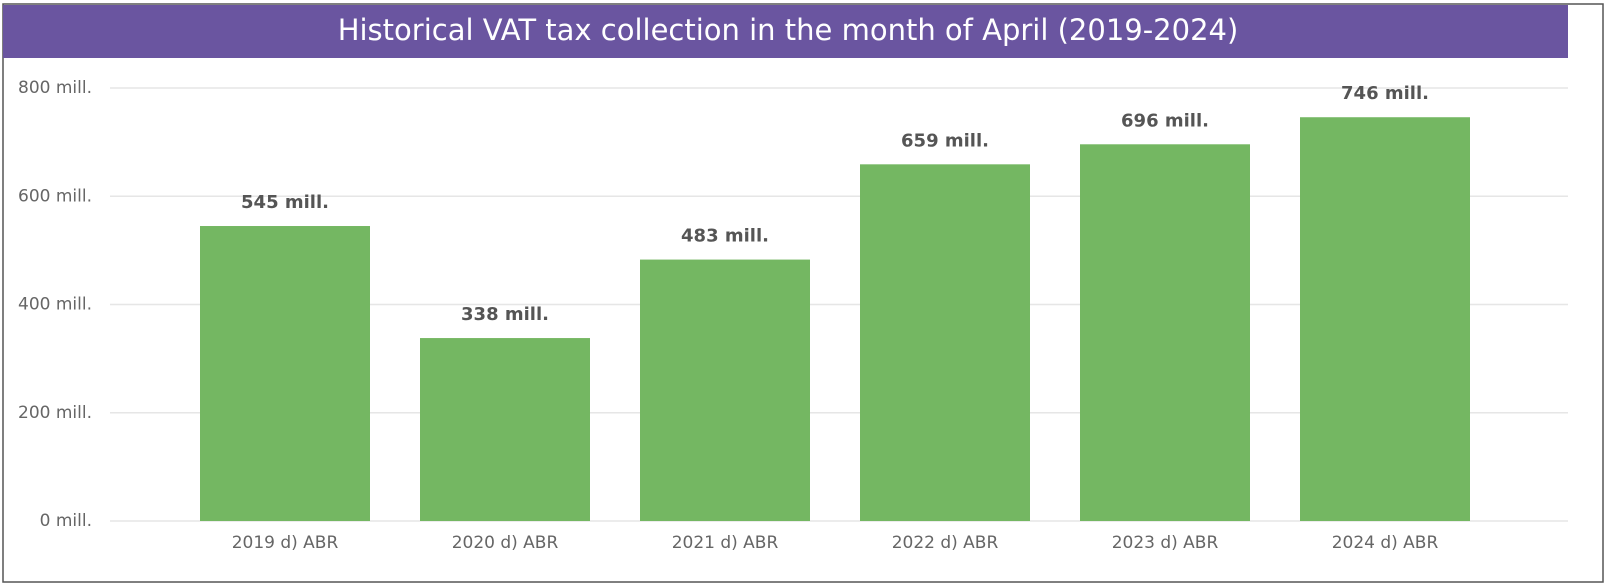 This screenshot has width=1606, height=585. I want to click on x-tick-label: 2023 d) ABR, so click(1165, 543).